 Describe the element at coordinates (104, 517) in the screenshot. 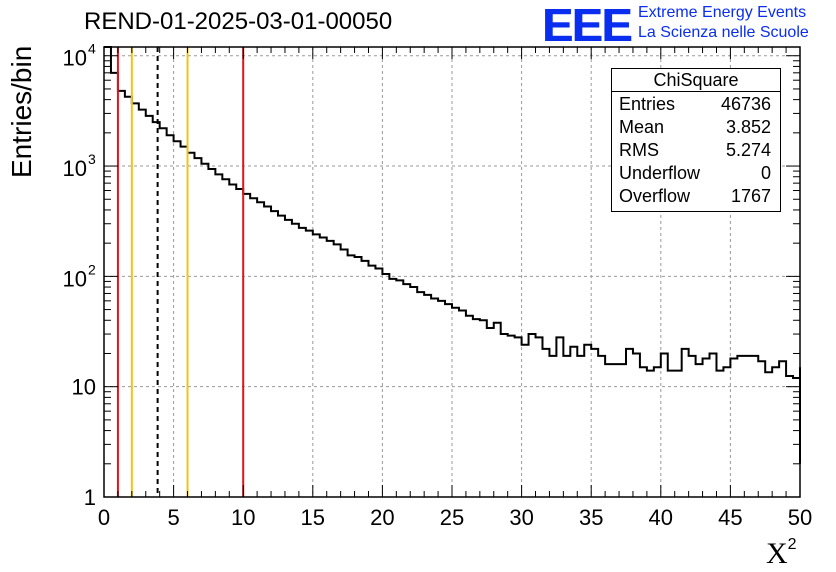

I see `x-tick-label: 0` at that location.